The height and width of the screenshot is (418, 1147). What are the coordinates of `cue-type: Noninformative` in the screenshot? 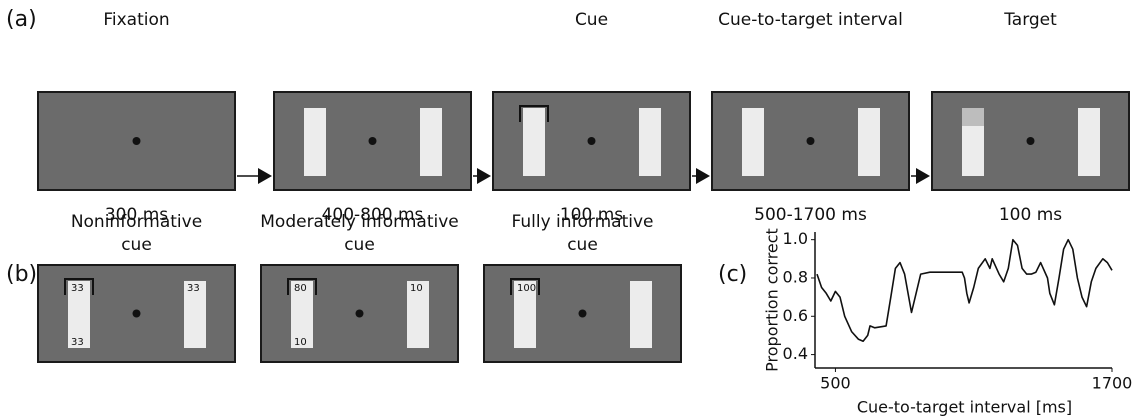 It's located at (136, 222).